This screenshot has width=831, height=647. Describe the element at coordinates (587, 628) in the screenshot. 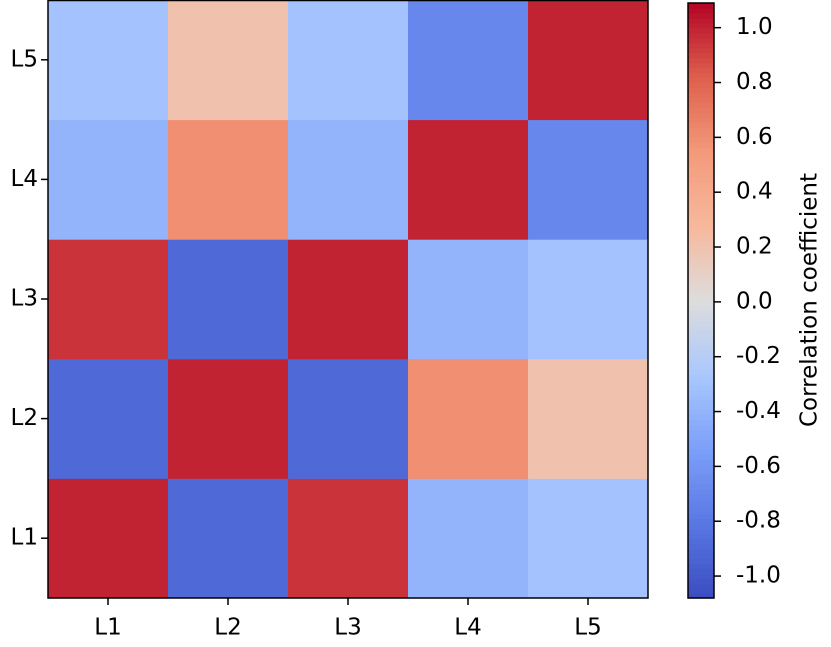

I see `x-tick-label: L5` at that location.